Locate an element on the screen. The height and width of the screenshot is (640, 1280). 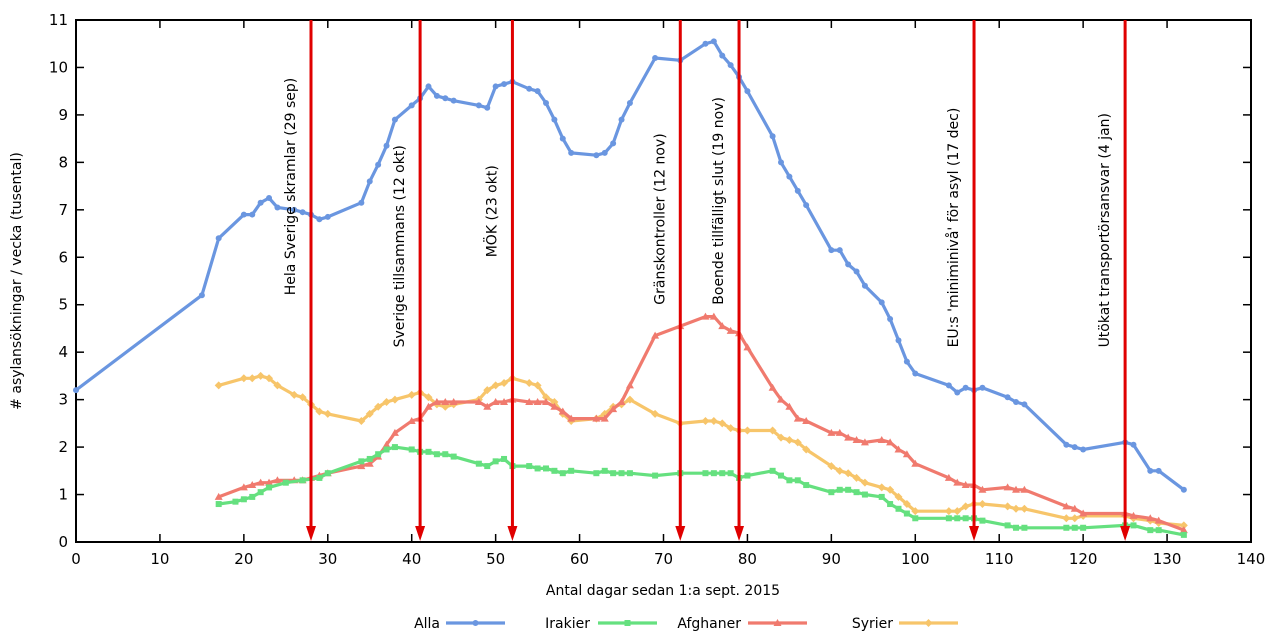
event-marker: Sverige tillsammans (12 okt) is located at coordinates (409, 280).